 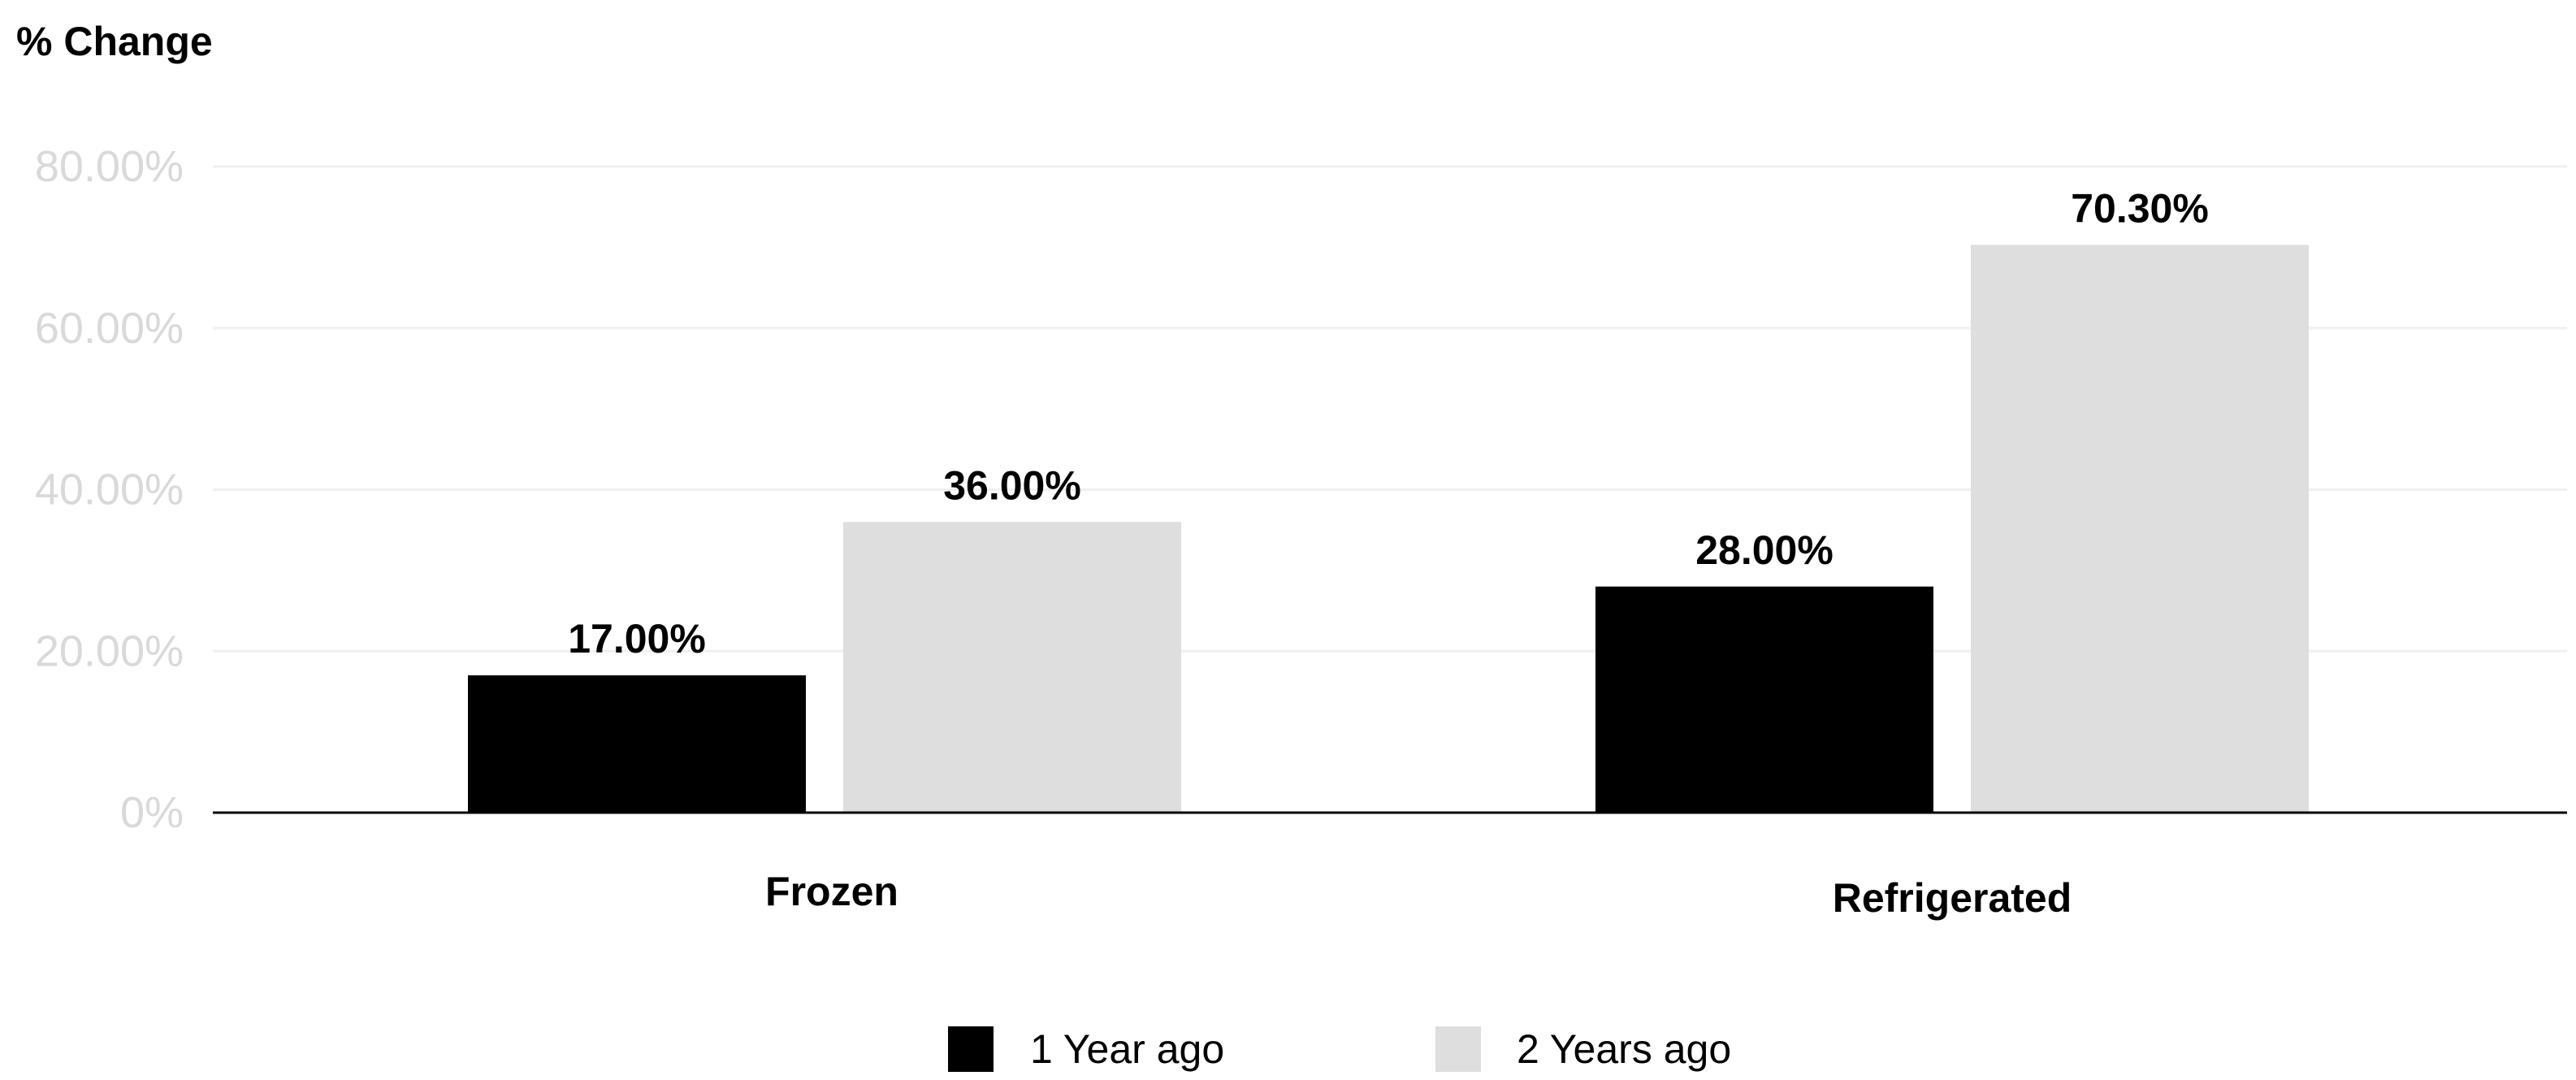 I want to click on x-category-label: Refrigerated, so click(x=1952, y=898).